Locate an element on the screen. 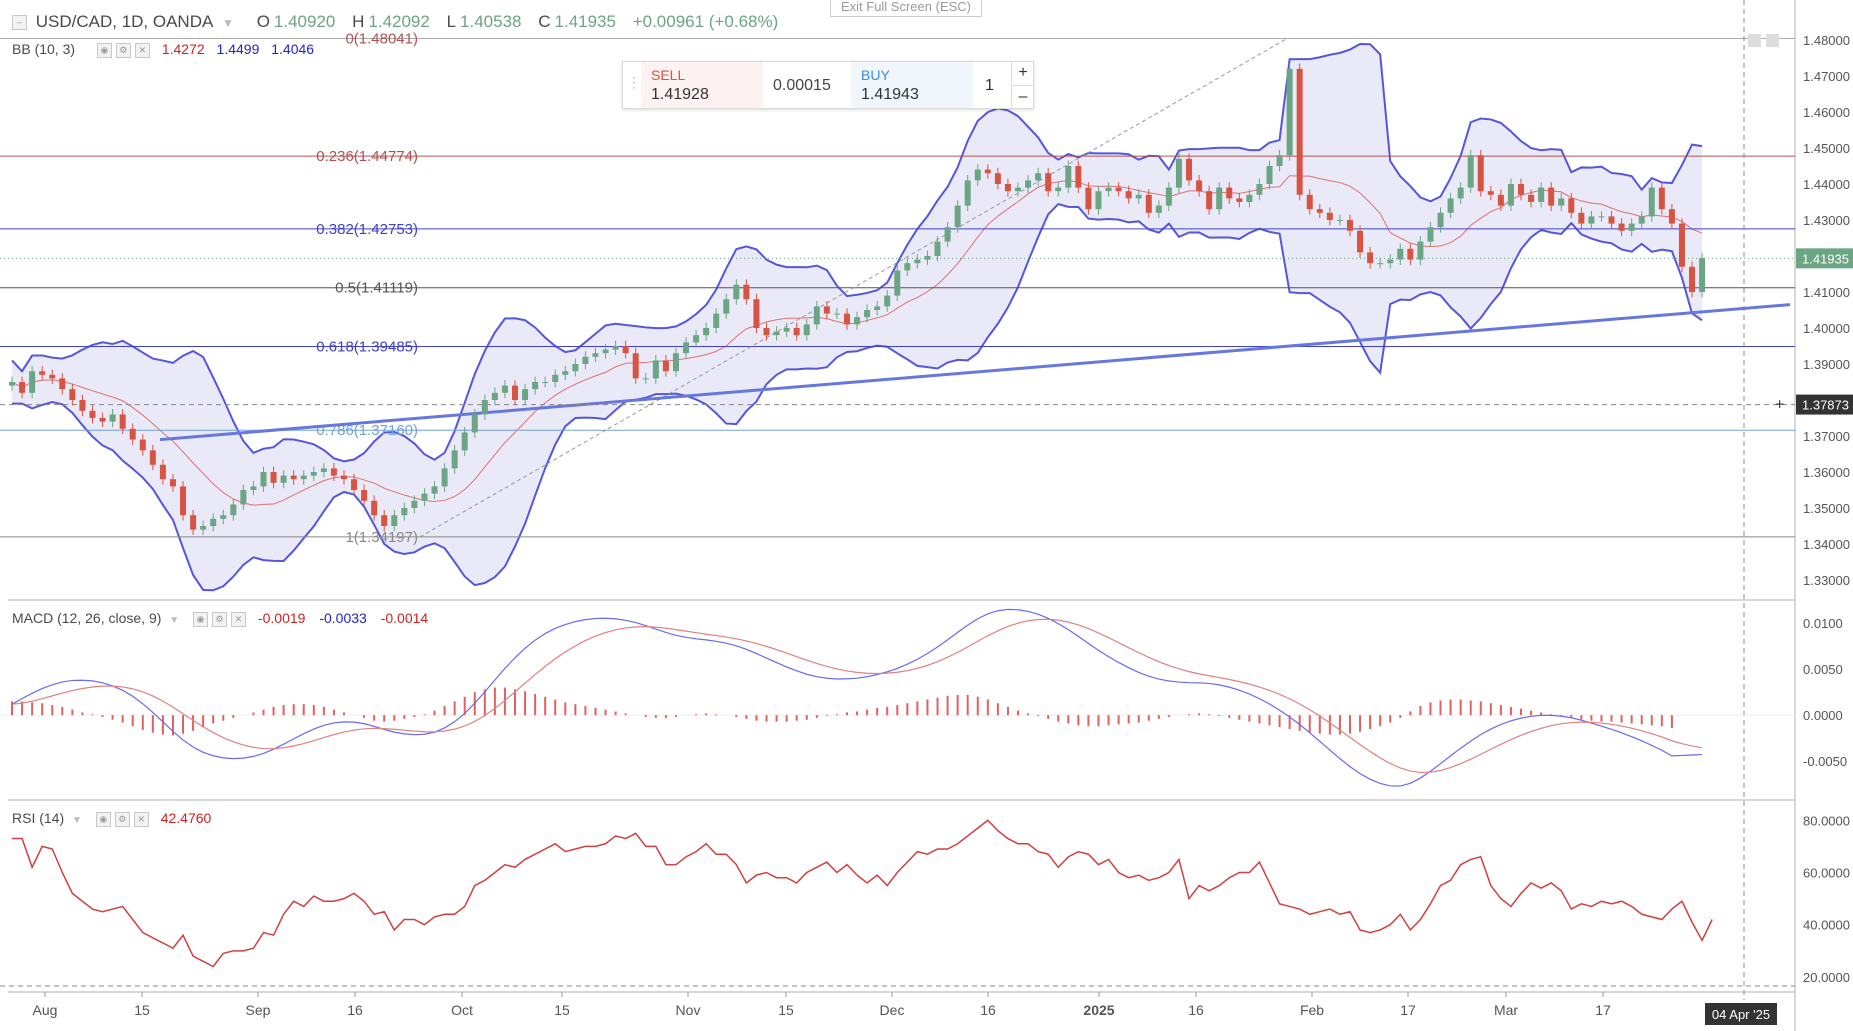 The image size is (1853, 1031). bb-basis-value: 1.4272 is located at coordinates (183, 49).